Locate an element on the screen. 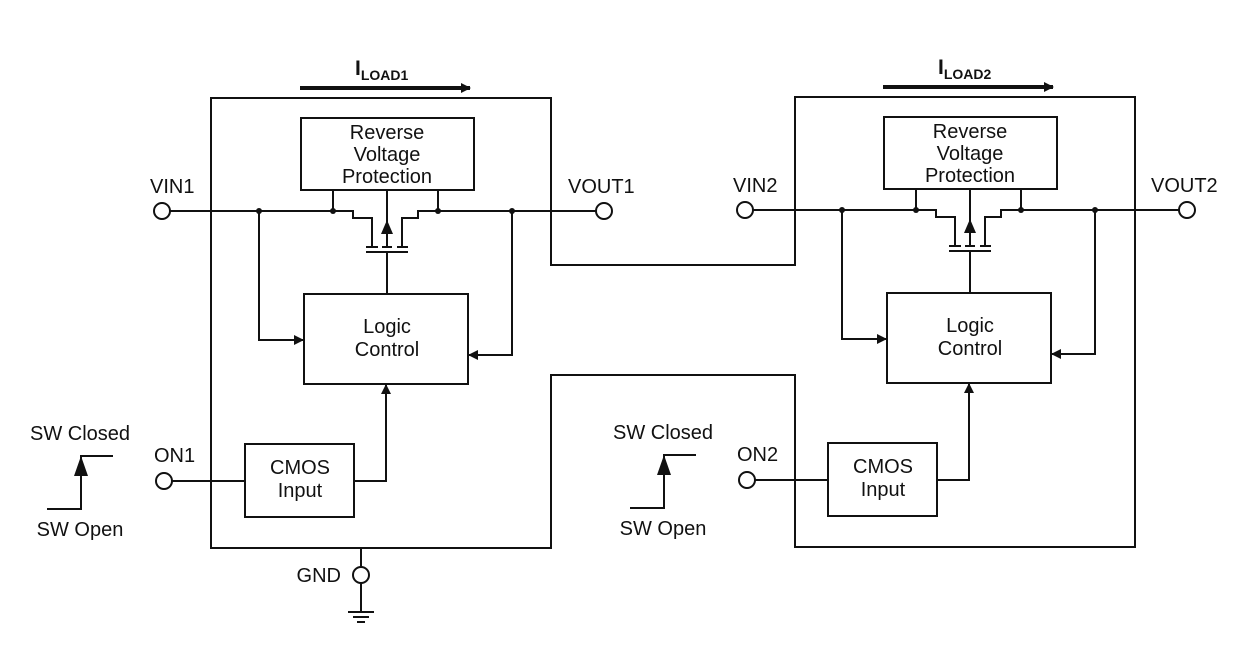 The image size is (1256, 659). load-current-subscript: LOAD1 is located at coordinates (385, 75).